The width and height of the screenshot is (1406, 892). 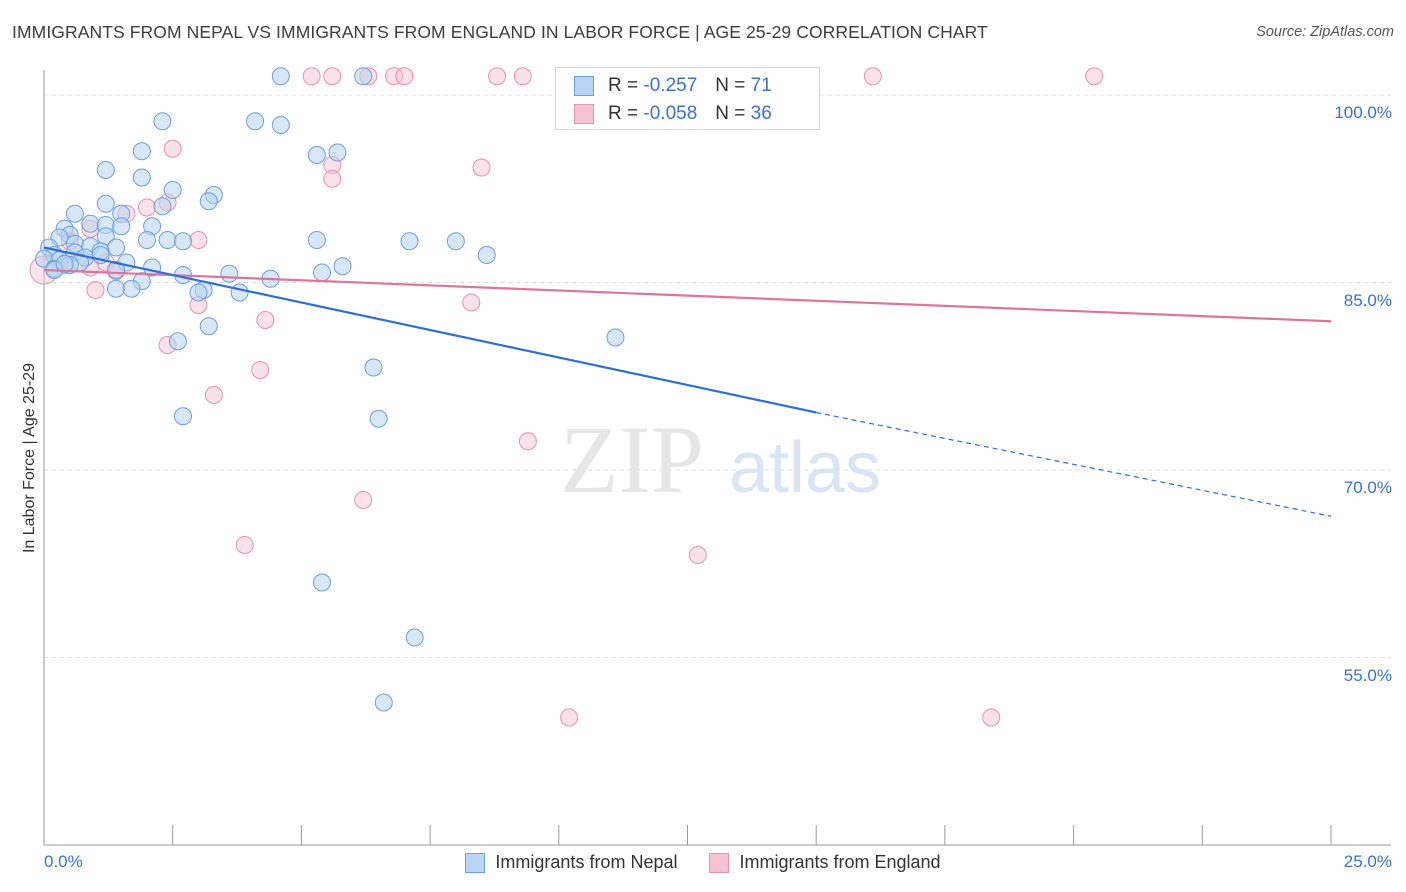 What do you see at coordinates (719, 862) in the screenshot?
I see `legend-swatch-england` at bounding box center [719, 862].